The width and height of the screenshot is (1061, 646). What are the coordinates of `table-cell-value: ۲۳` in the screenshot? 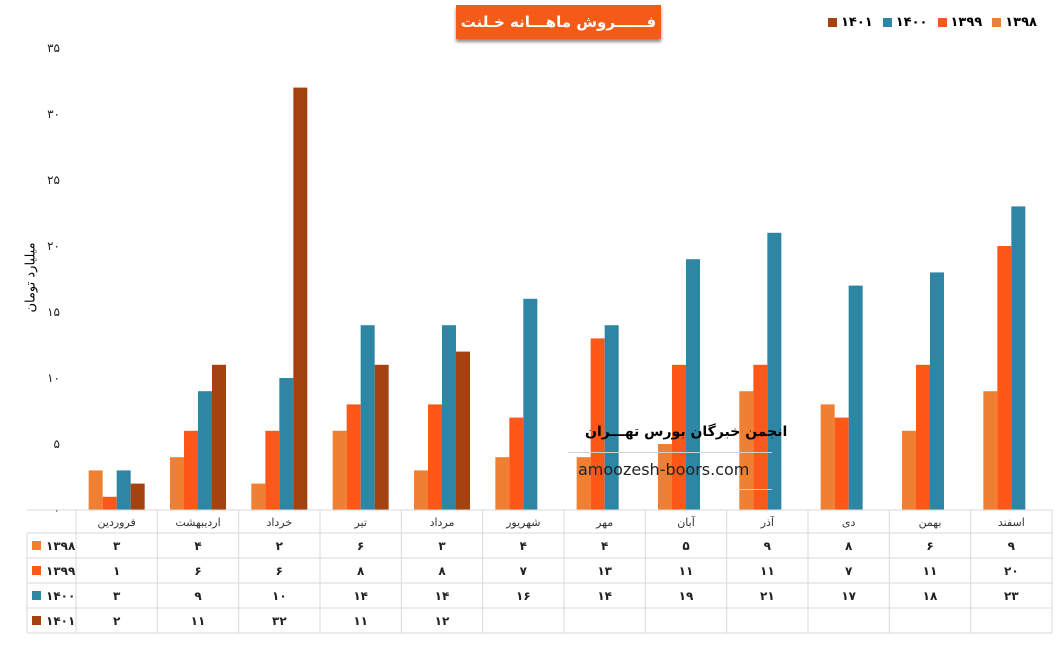 It's located at (1011, 596).